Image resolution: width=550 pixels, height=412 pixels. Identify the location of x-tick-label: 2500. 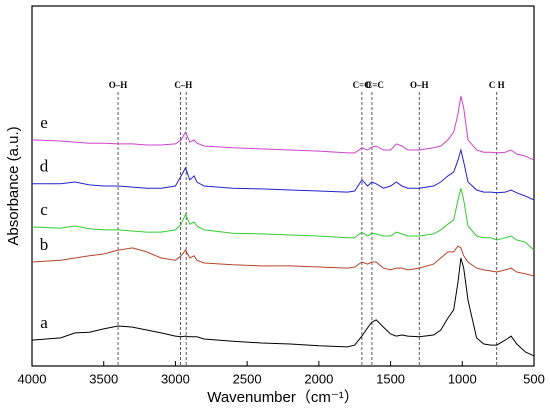
(247, 378).